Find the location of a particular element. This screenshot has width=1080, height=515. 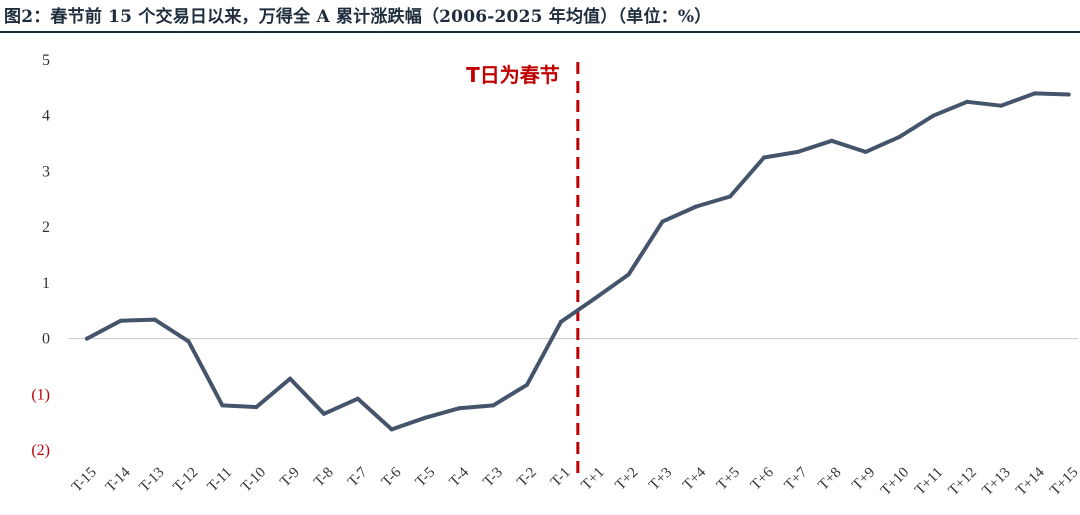

x-tick-label: T-14 is located at coordinates (118, 479).